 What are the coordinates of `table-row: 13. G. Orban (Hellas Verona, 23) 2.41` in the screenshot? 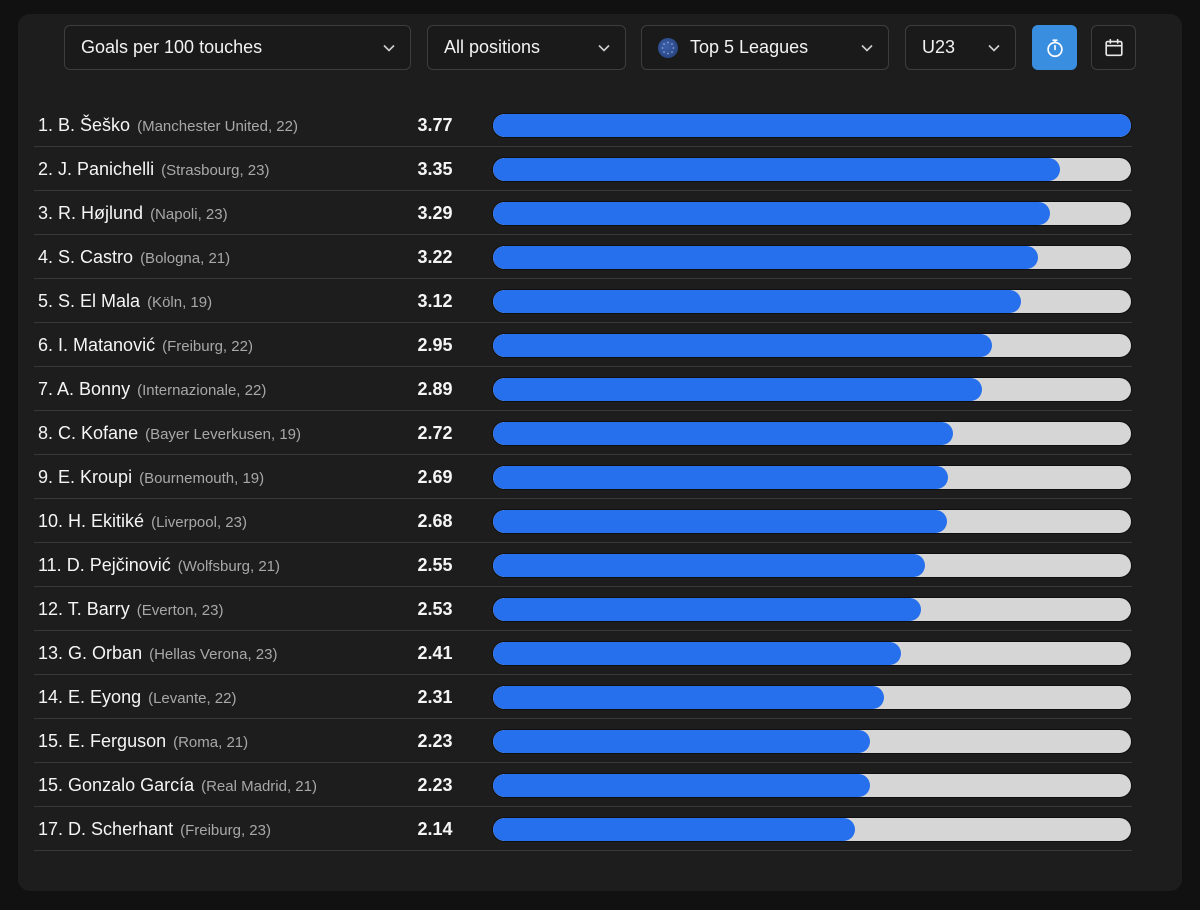 It's located at (583, 653).